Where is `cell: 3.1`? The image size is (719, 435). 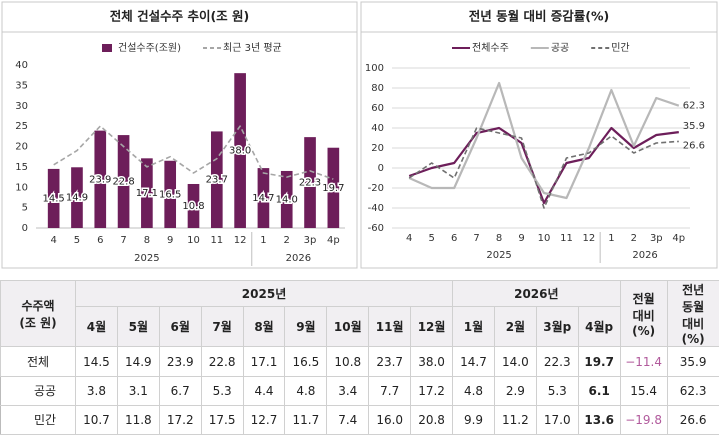
cell: 3.1 is located at coordinates (138, 390).